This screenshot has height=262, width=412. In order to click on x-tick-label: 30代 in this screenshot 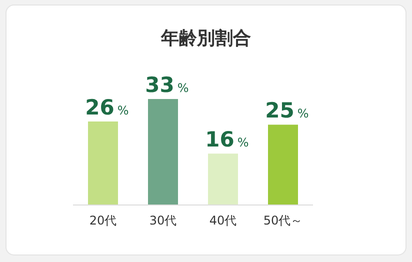, I will do `click(163, 221)`.